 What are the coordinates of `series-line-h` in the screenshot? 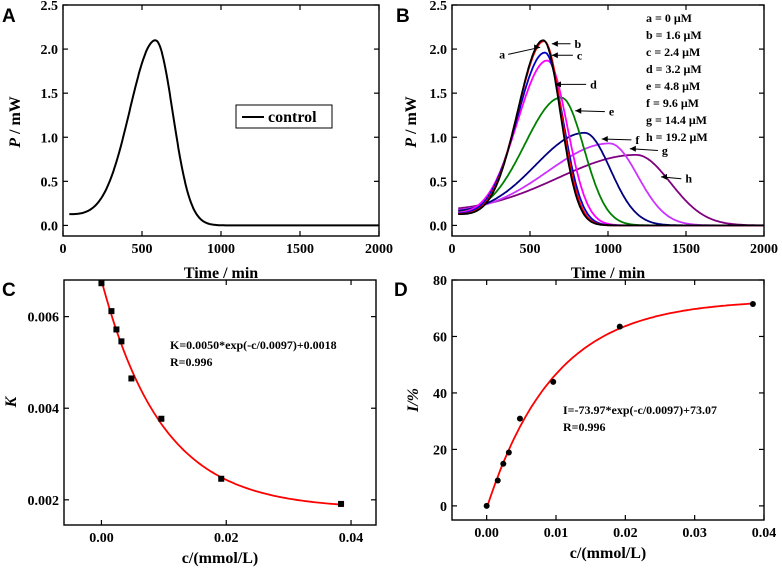 It's located at (611, 190).